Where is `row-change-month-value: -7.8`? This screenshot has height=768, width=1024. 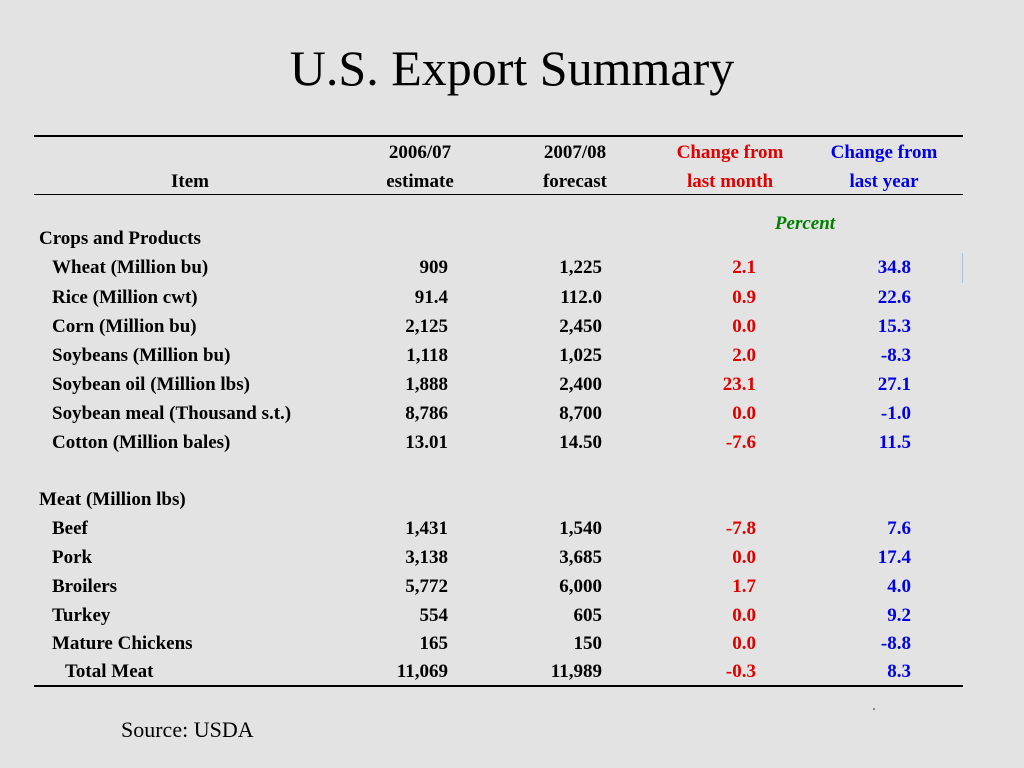
row-change-month-value: -7.8 is located at coordinates (740, 528).